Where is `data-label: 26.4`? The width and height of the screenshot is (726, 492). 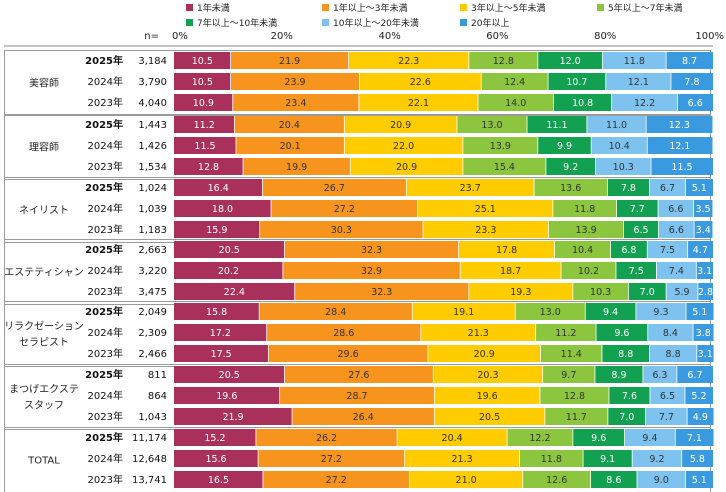
data-label: 26.4 is located at coordinates (363, 417).